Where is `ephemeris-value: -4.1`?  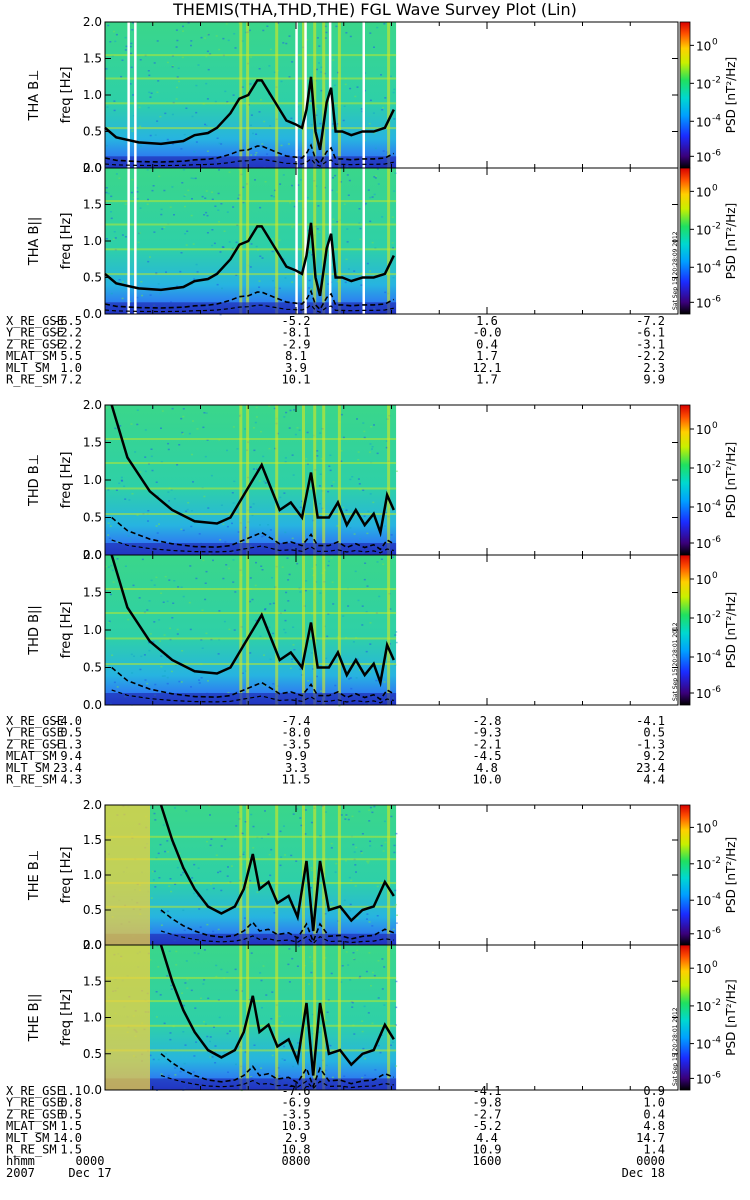
ephemeris-value: -4.1 is located at coordinates (650, 721).